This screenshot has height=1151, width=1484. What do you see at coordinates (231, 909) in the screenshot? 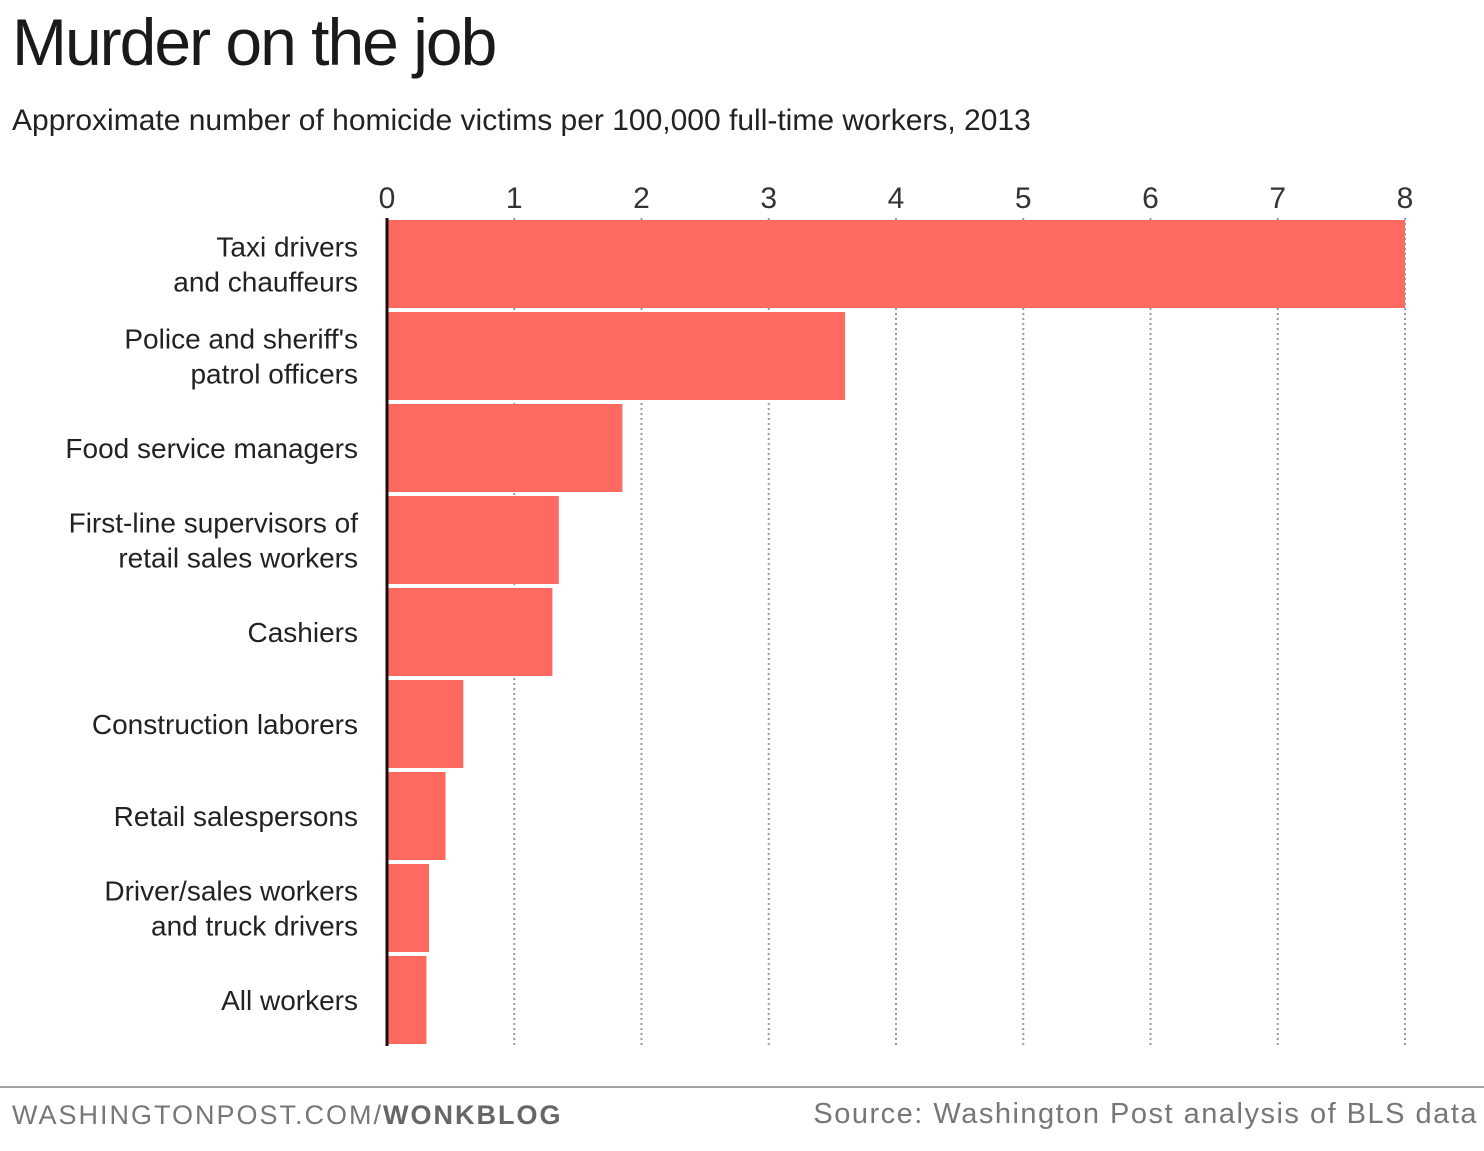
I see `category-label: Driver/sales workers and truck drivers` at bounding box center [231, 909].